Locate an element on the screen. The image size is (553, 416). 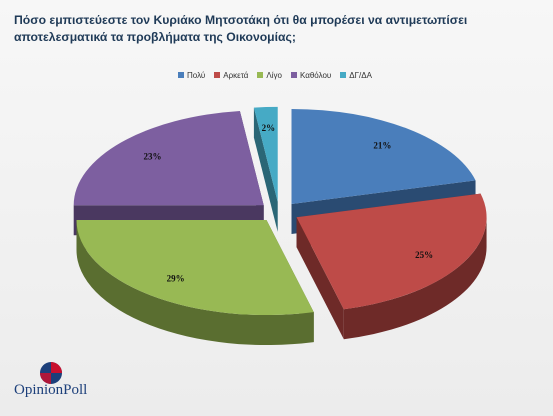
legend-item-arketa: Αρκετά is located at coordinates (231, 75).